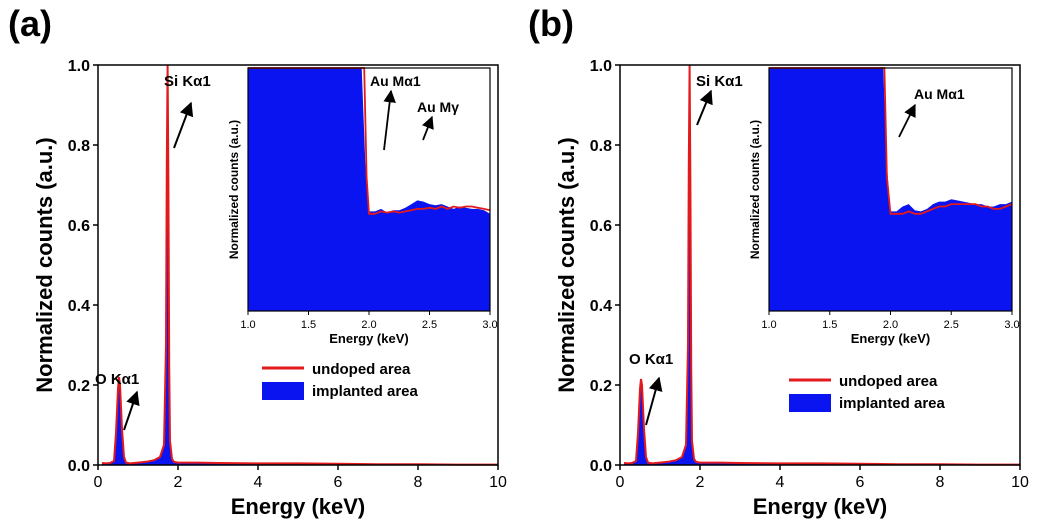 Image resolution: width=1047 pixels, height=532 pixels. What do you see at coordinates (438, 107) in the screenshot?
I see `inset-peak-annotation: Au Mγ` at bounding box center [438, 107].